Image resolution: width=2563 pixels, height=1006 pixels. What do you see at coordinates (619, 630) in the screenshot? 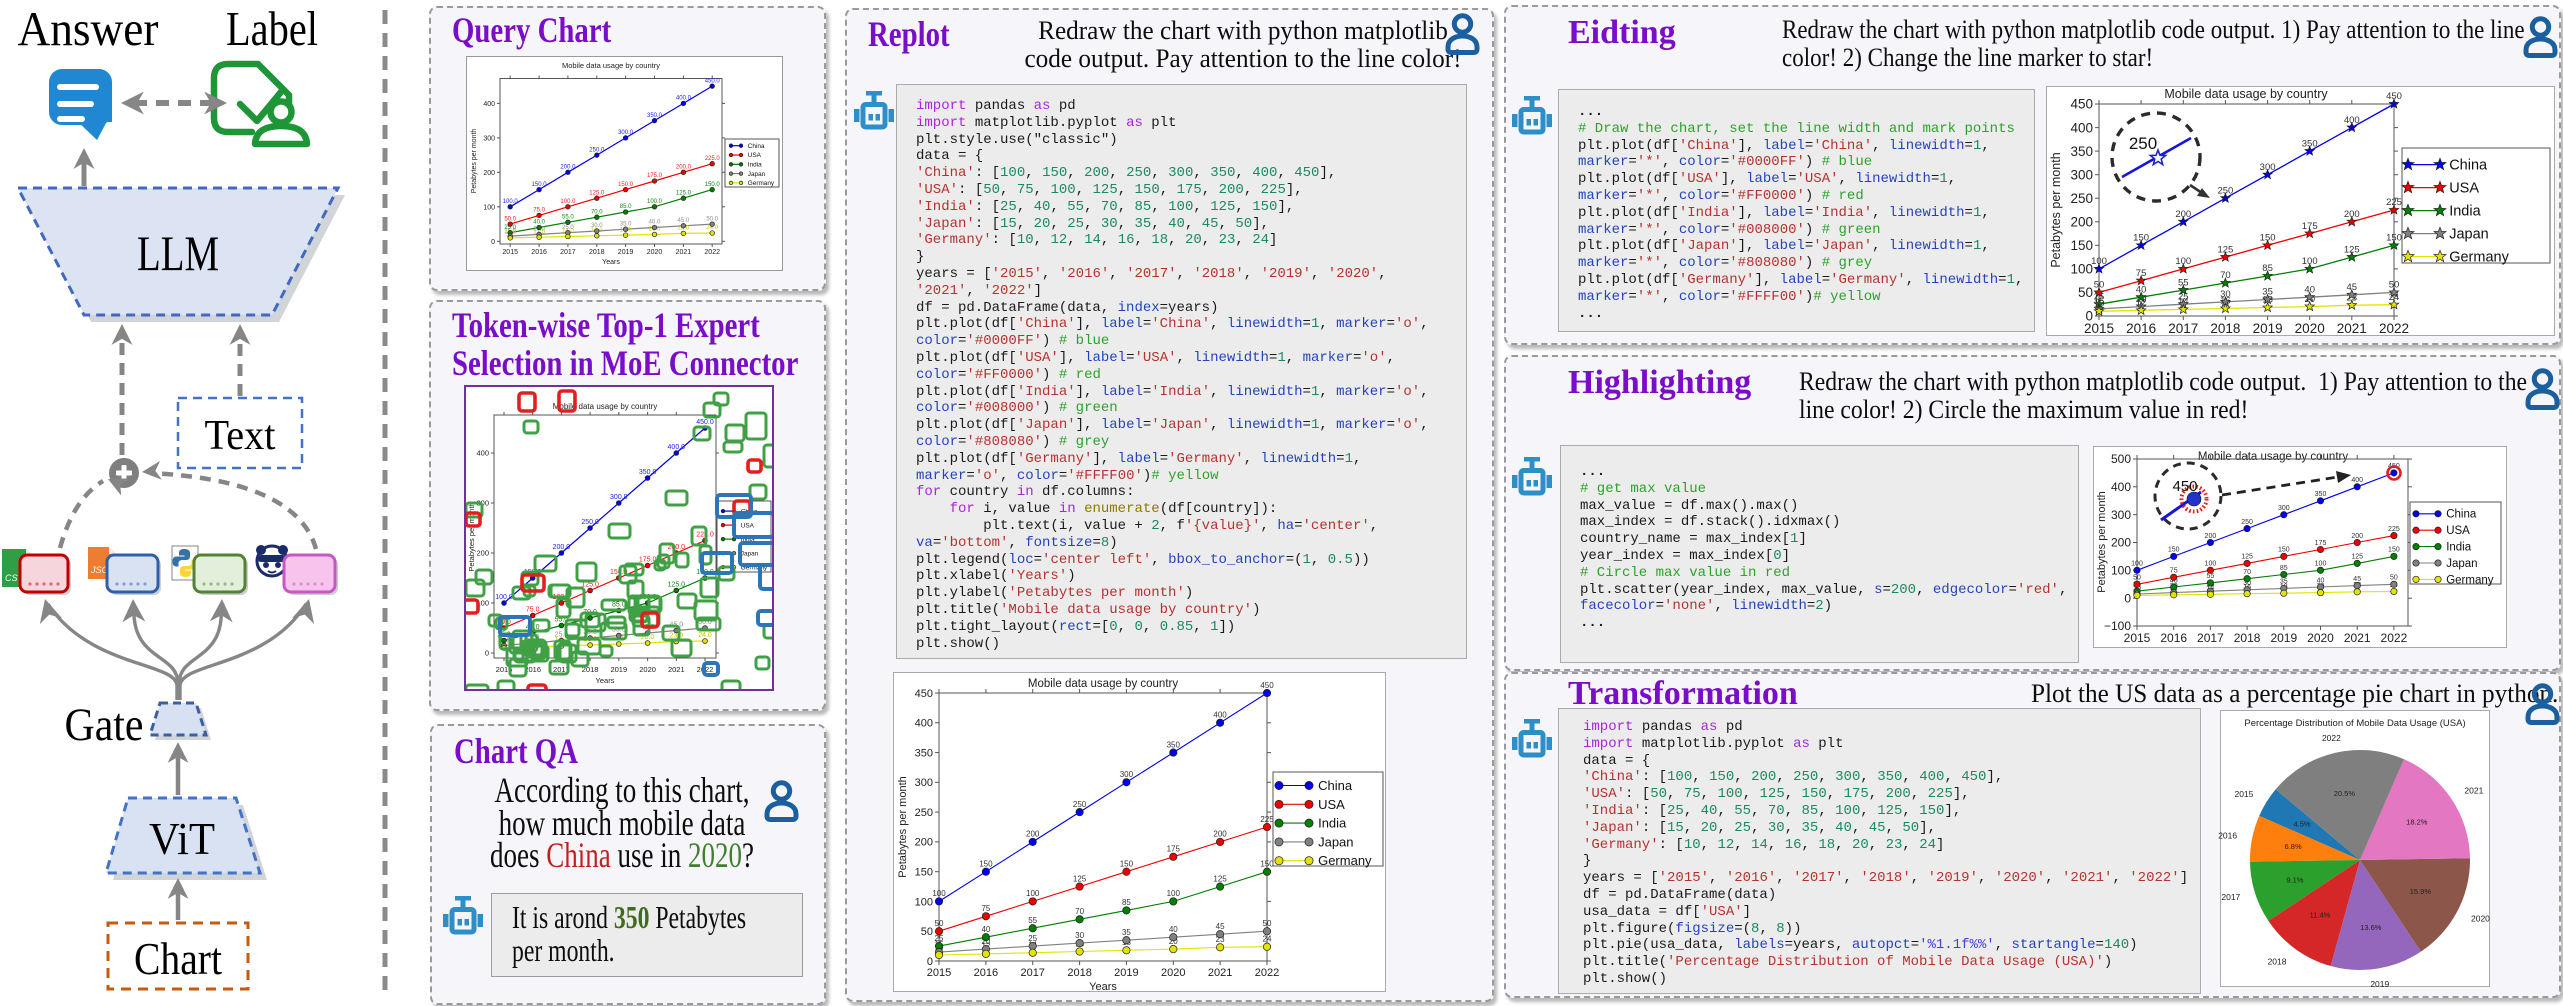
I see `svg-text: 35.0` at bounding box center [619, 630].